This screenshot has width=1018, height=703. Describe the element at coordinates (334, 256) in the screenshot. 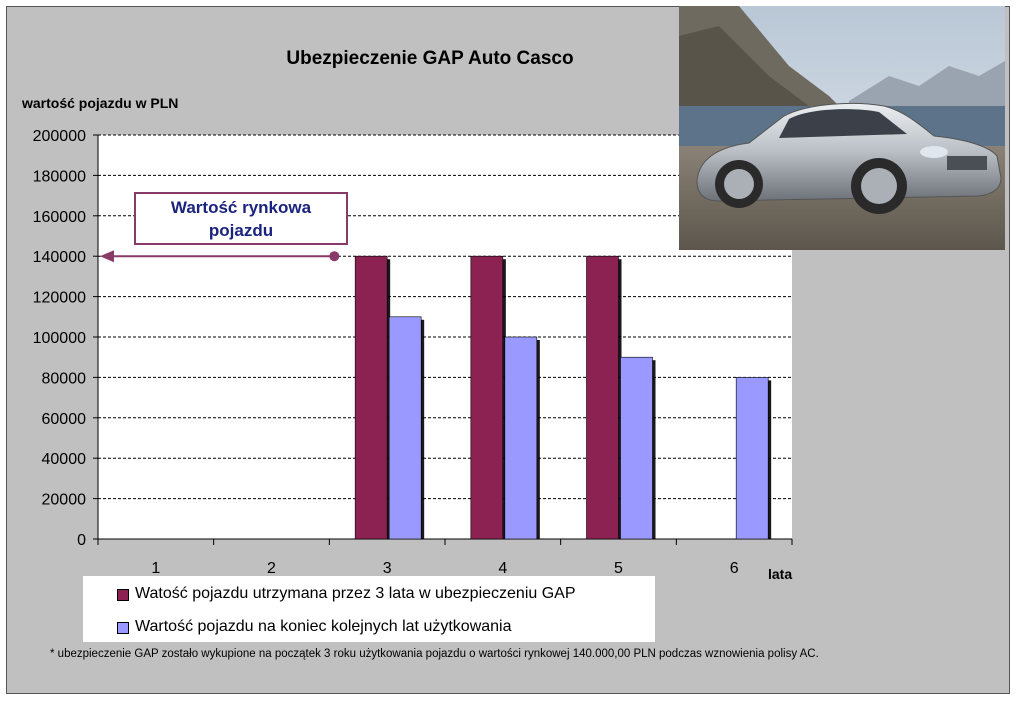

I see `market-value-arrow-dot` at that location.